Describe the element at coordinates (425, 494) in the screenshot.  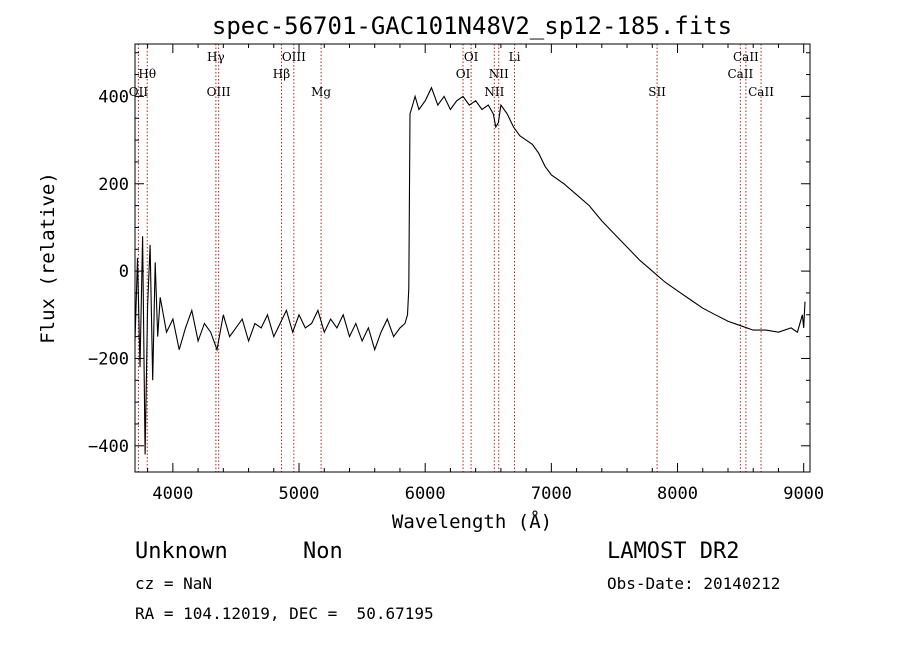
I see `x-tick-label: 6000` at that location.